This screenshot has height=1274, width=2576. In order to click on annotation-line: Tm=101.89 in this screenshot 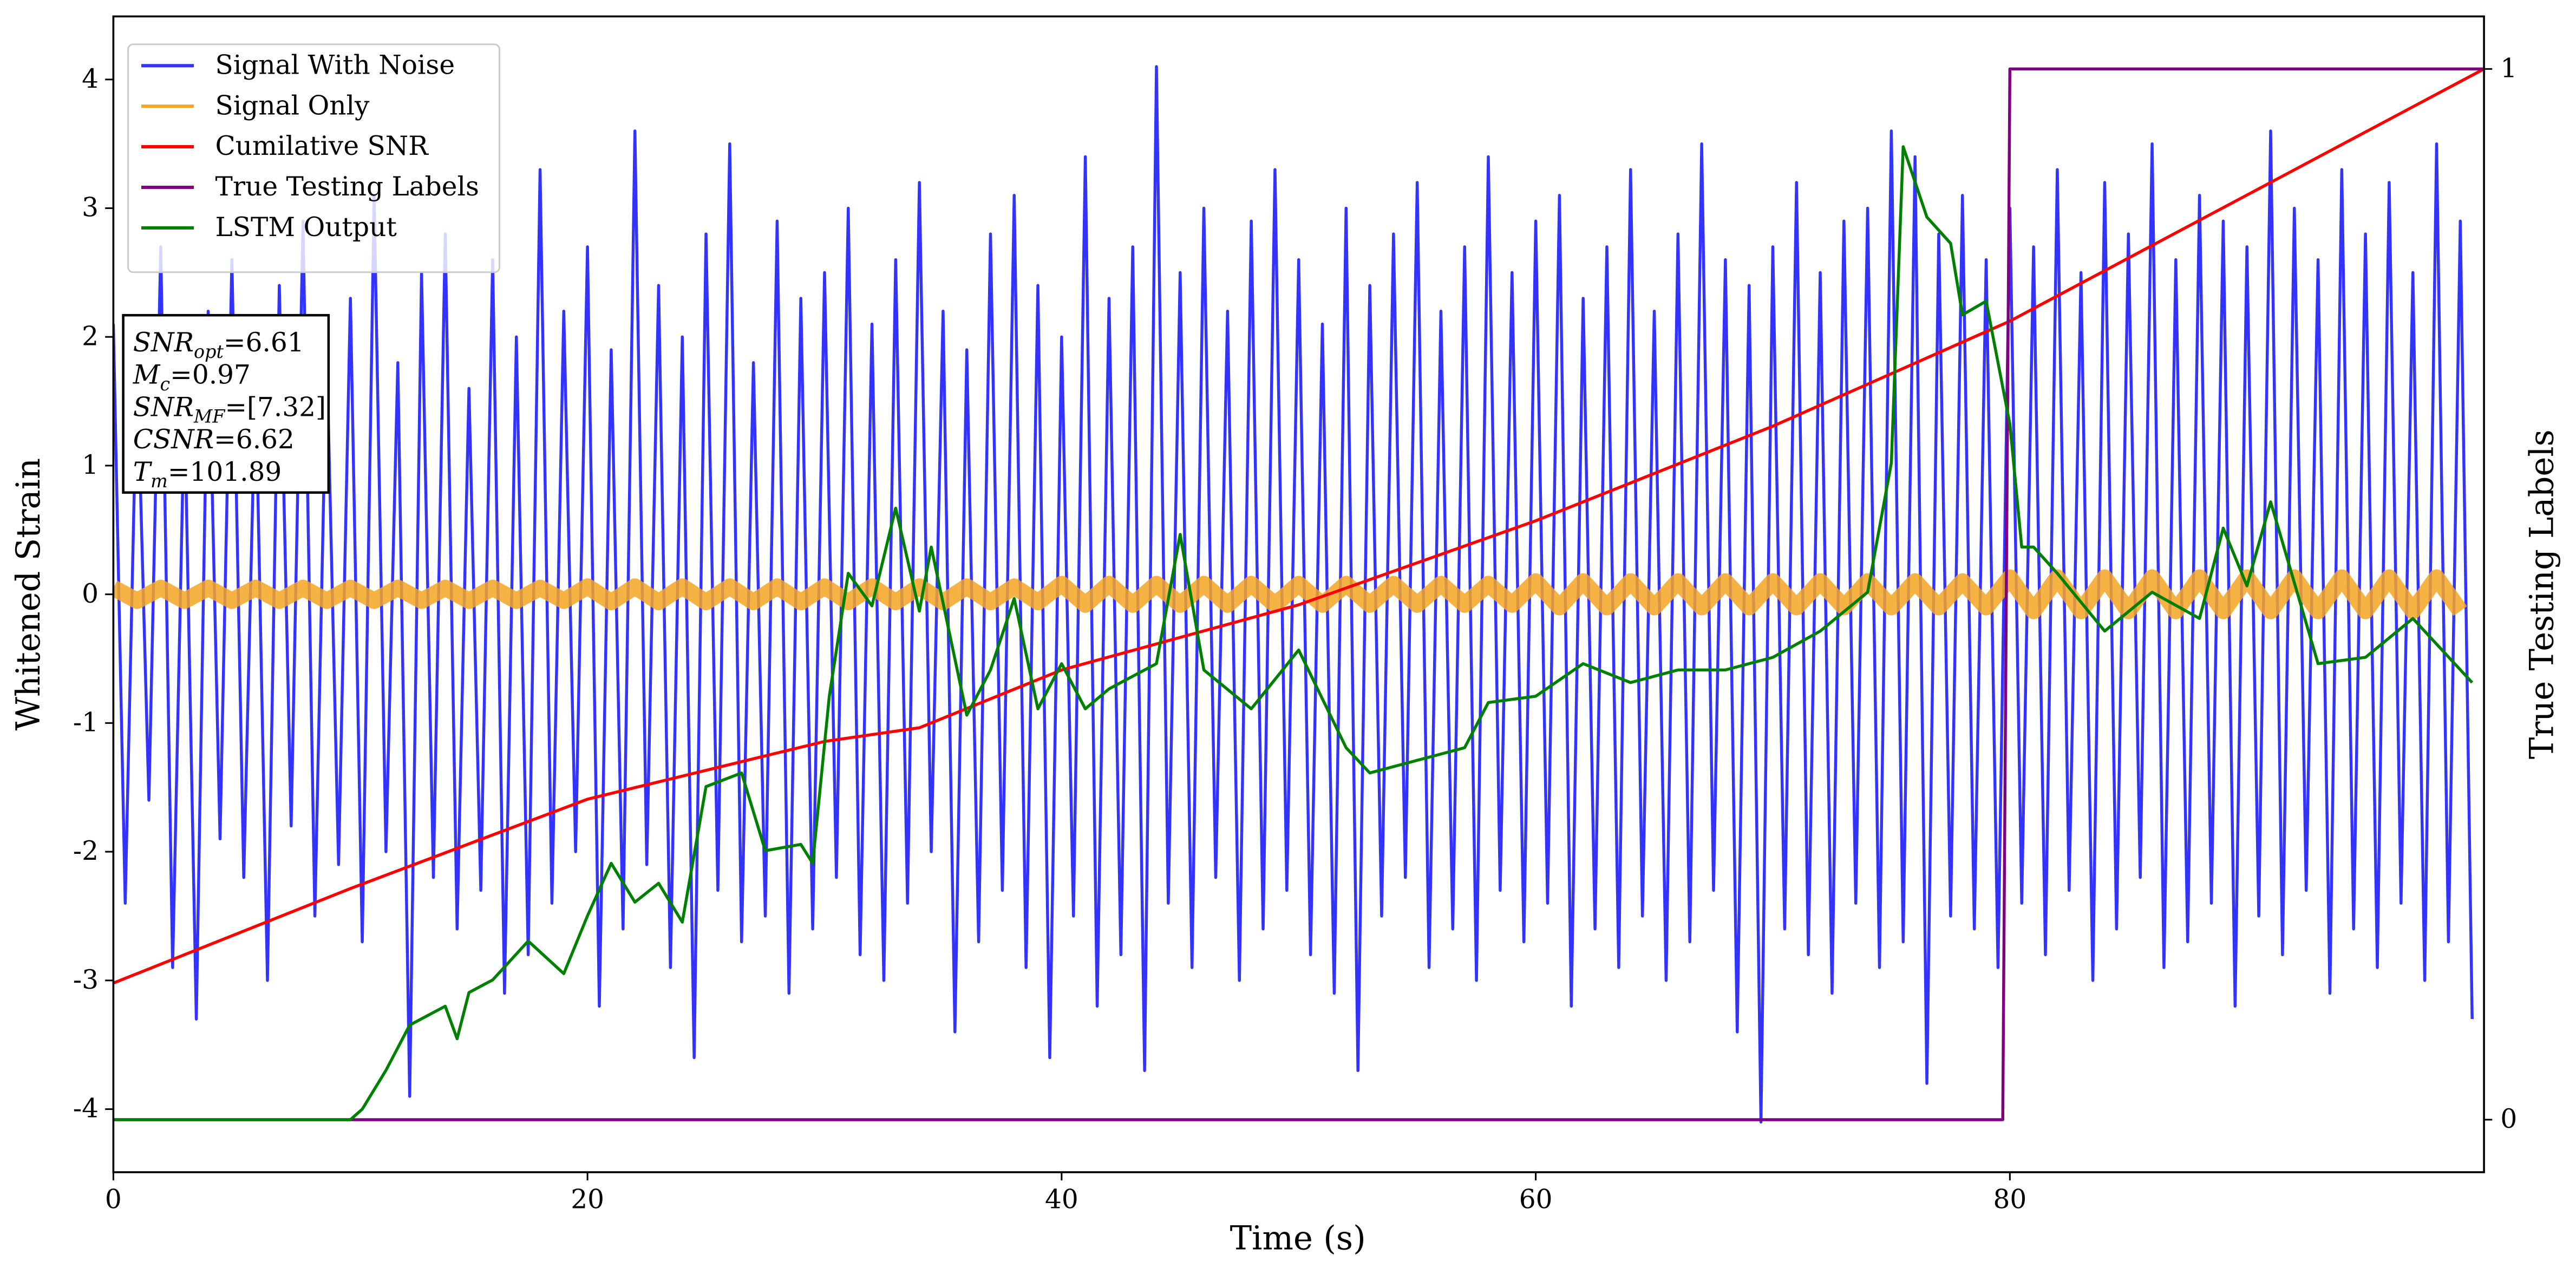, I will do `click(207, 474)`.